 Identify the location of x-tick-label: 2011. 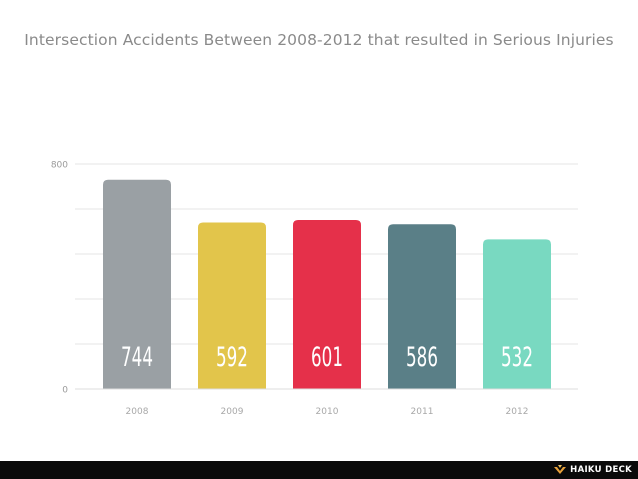
(422, 412).